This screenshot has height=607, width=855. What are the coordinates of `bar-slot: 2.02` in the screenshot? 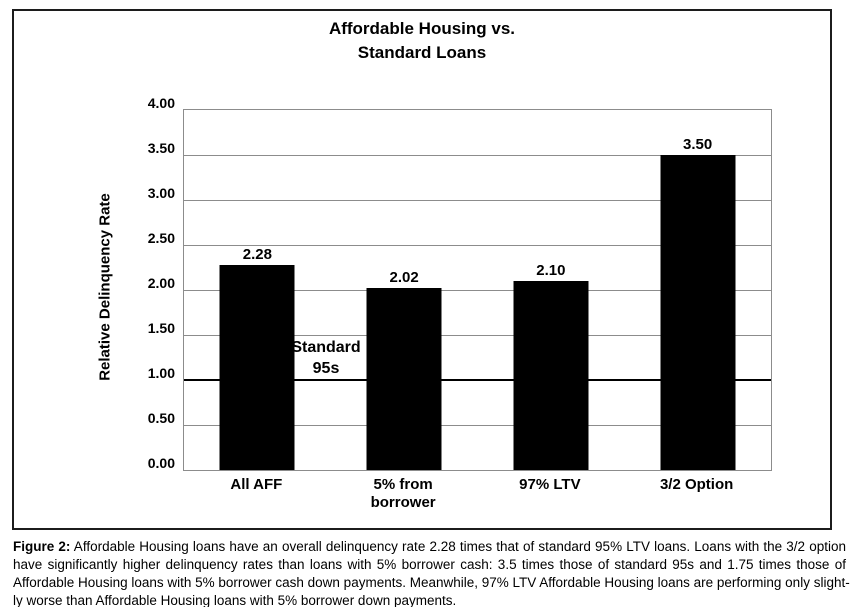 It's located at (404, 290).